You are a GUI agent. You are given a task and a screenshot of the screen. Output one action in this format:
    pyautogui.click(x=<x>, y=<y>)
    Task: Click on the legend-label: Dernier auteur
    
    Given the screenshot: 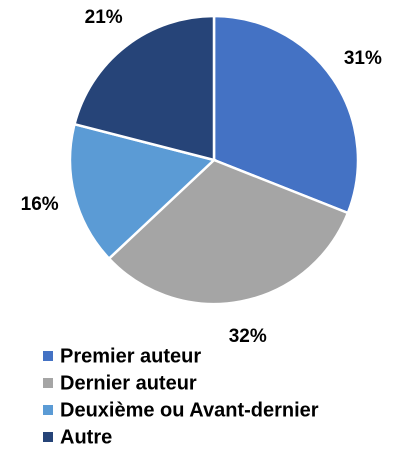 What is the action you would take?
    pyautogui.click(x=128, y=383)
    